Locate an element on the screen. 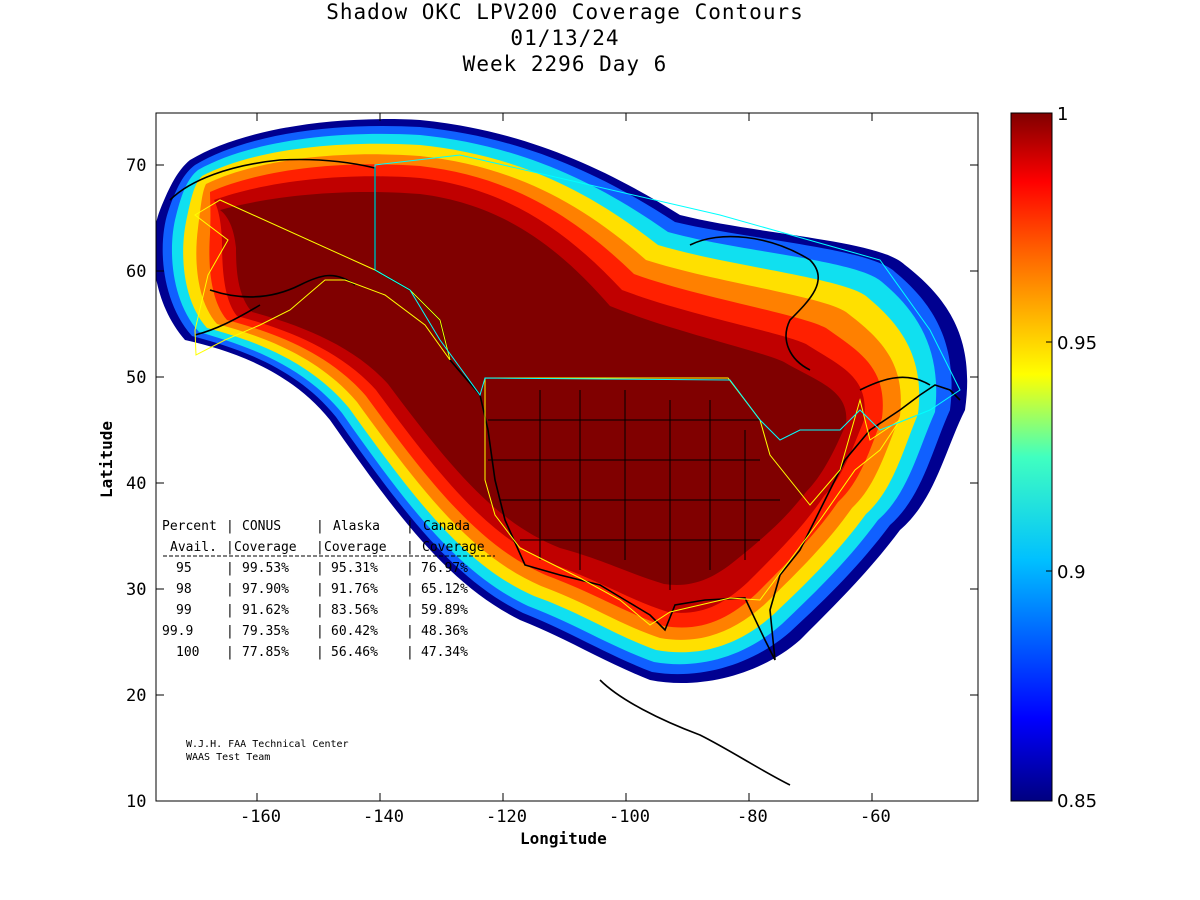 The width and height of the screenshot is (1200, 900). state-borders is located at coordinates (634, 490).